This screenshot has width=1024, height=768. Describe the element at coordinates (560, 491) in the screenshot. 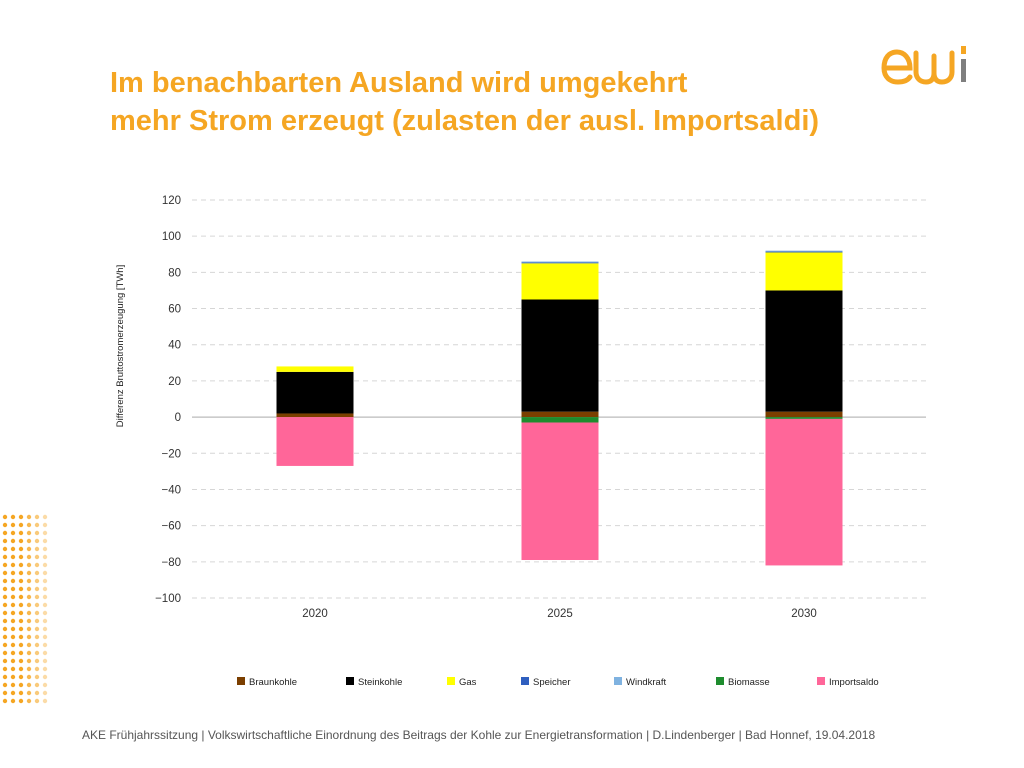

I see `bar-segment-importsaldo-2025` at that location.